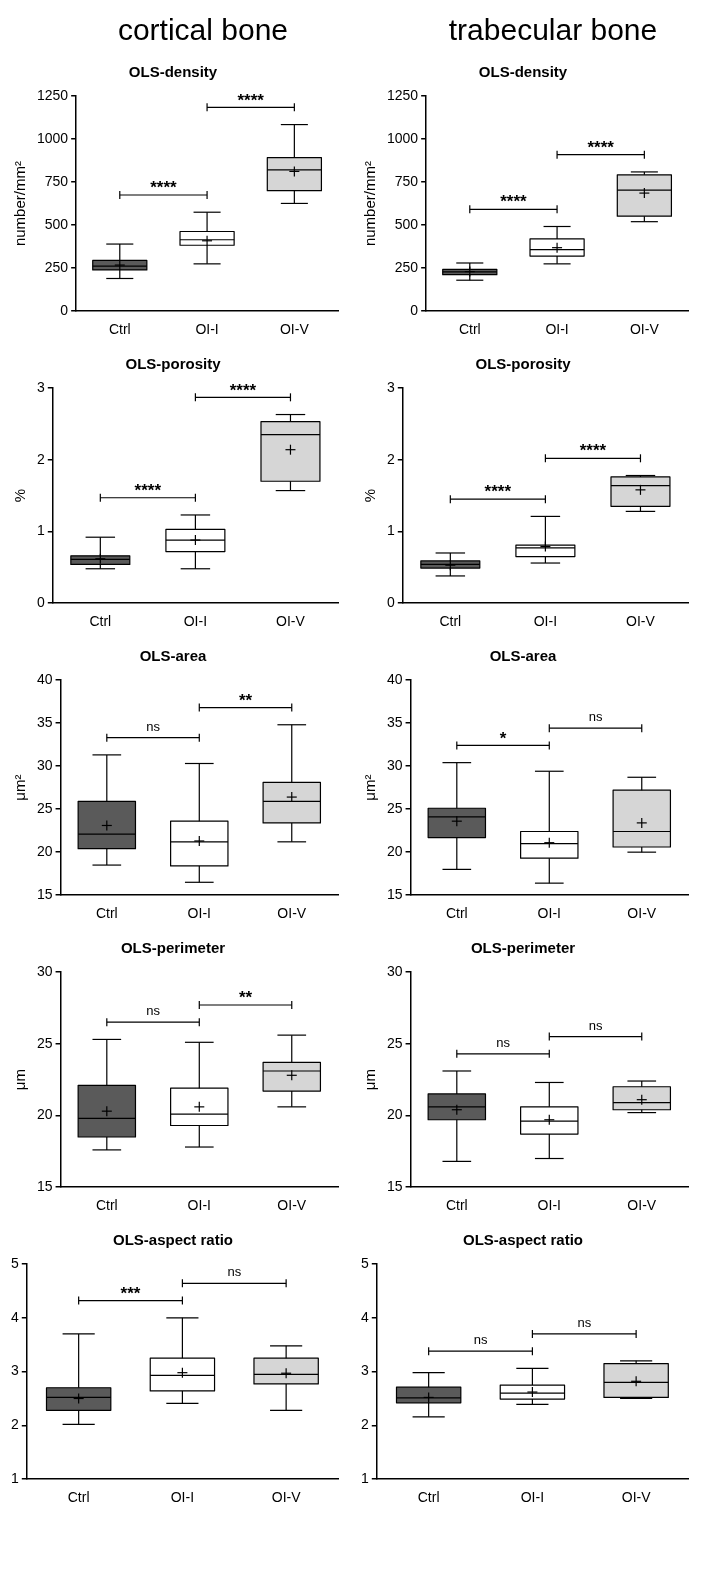 This screenshot has height=1571, width=707. Describe the element at coordinates (552, 30) in the screenshot. I see `chart-subtitle: trabecular bone` at that location.